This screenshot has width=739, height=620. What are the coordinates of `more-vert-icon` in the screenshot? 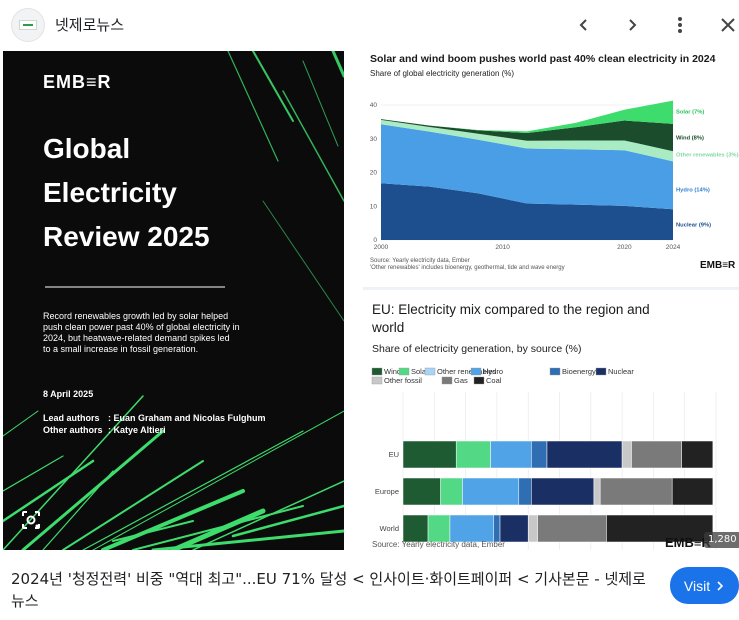 It's located at (680, 25).